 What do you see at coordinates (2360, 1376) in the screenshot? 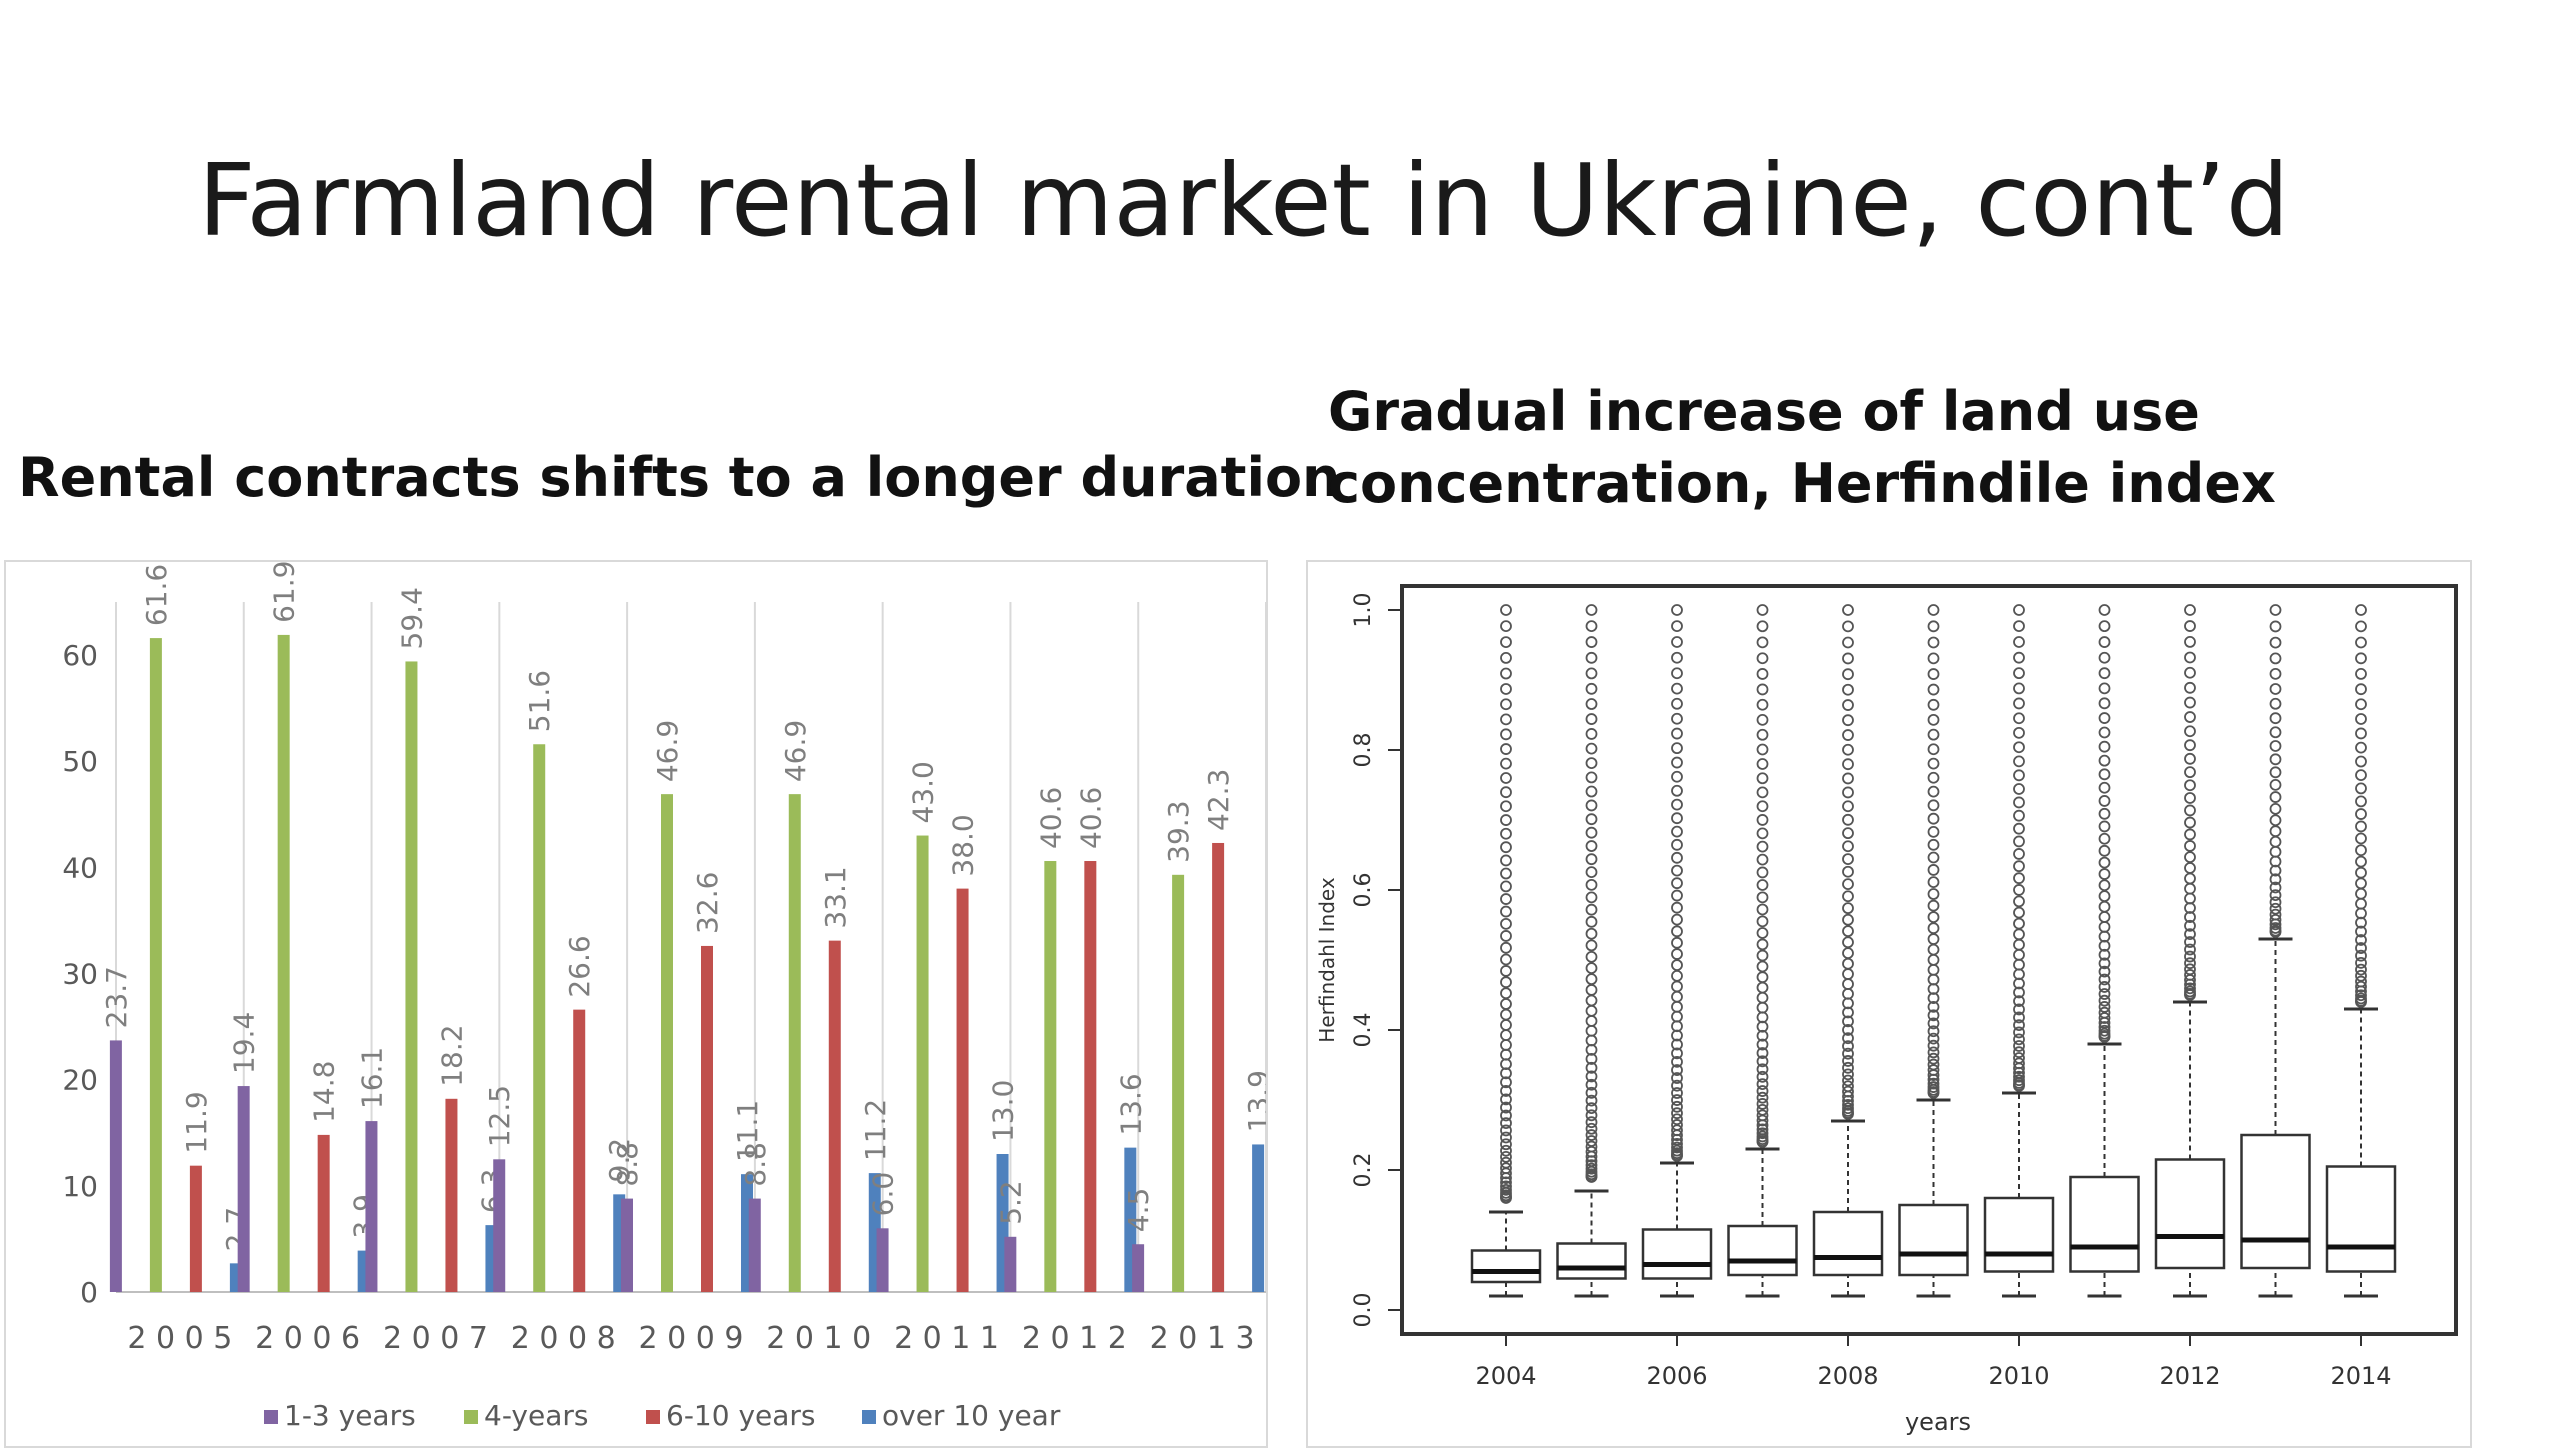
I see `x-tick-label: 2014` at bounding box center [2360, 1376].